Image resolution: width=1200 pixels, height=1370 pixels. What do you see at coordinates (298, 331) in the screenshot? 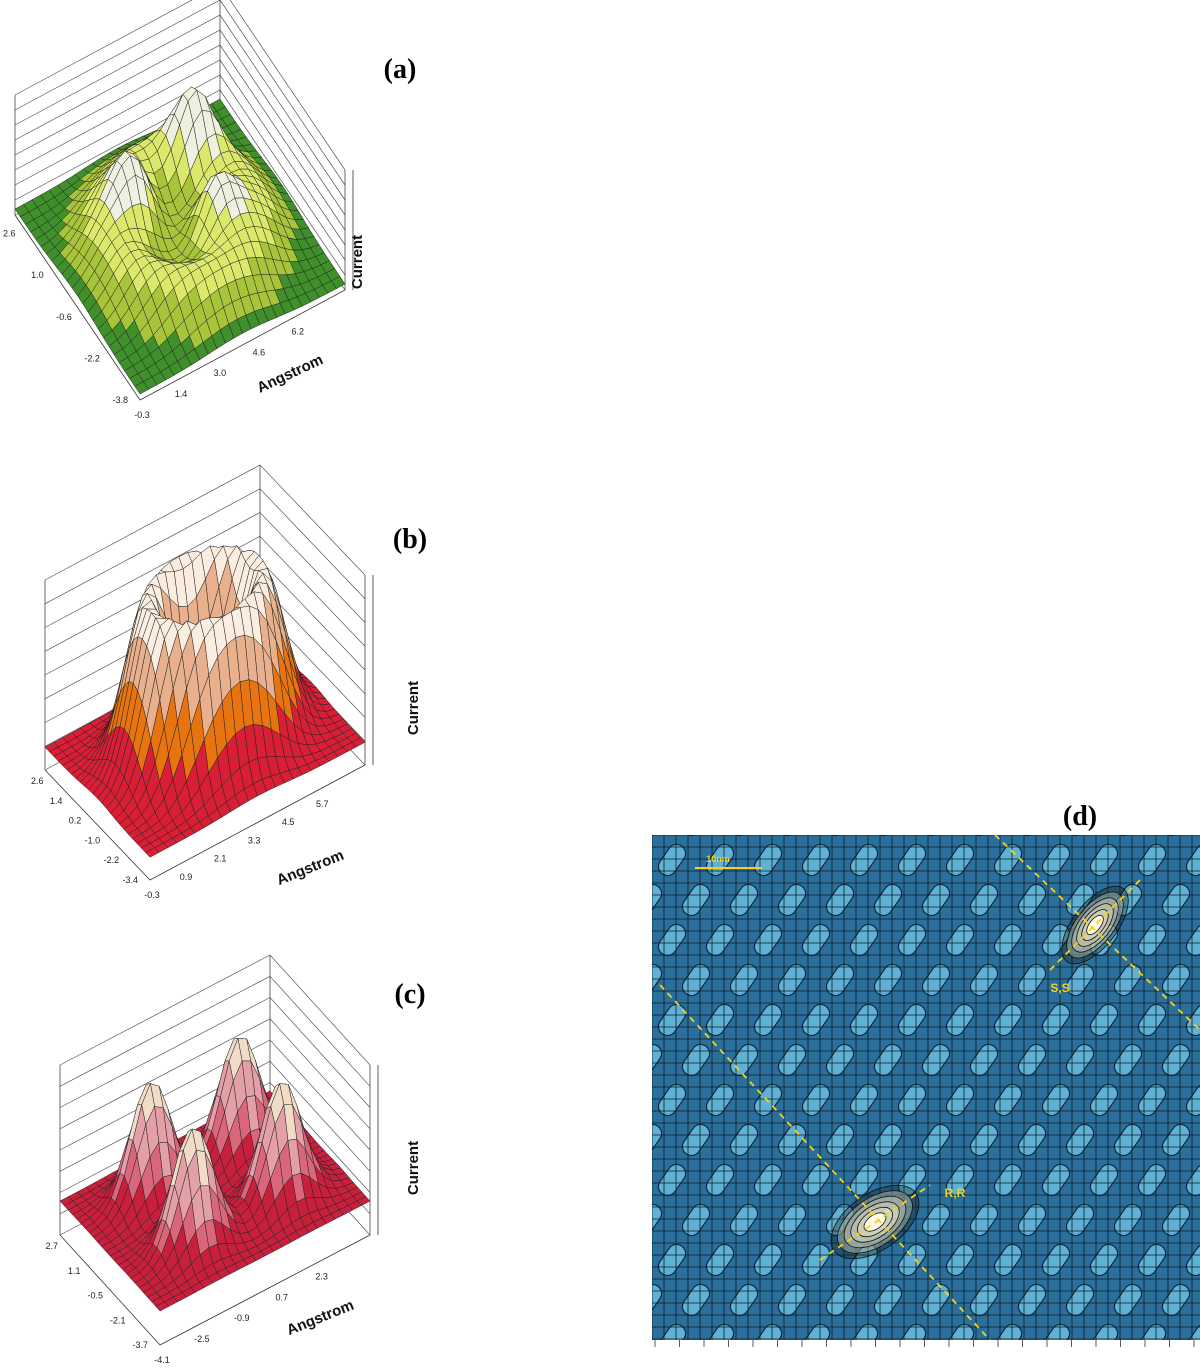
I see `bottom-tick-label: 6.2` at bounding box center [298, 331].